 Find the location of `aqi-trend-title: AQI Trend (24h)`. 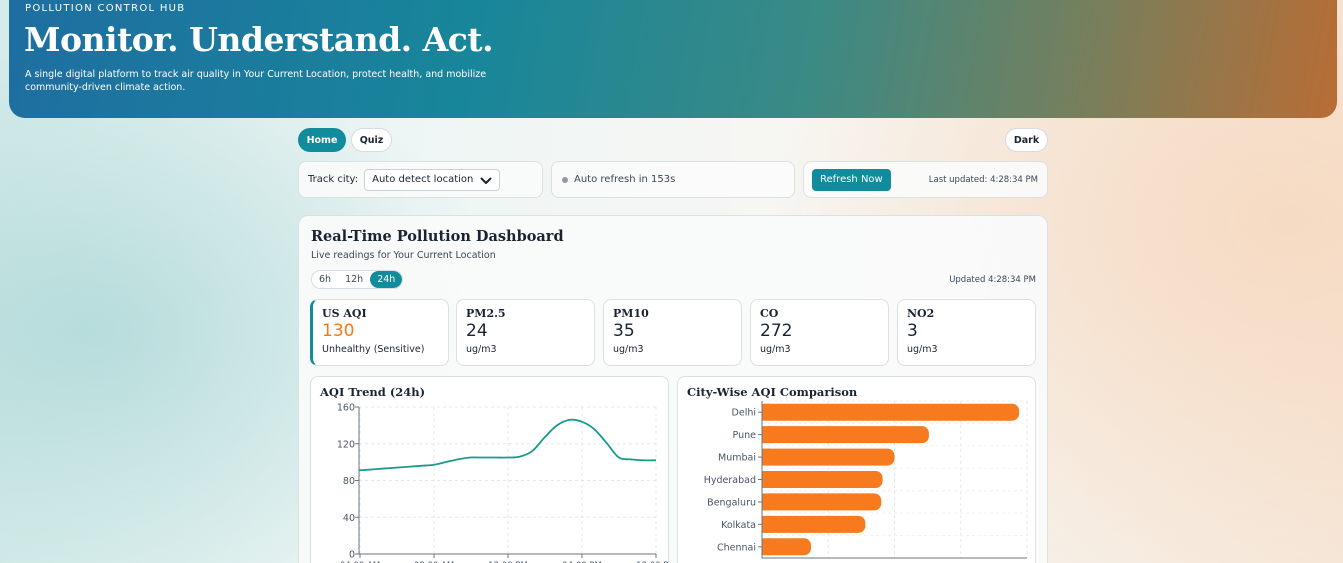

aqi-trend-title: AQI Trend (24h) is located at coordinates (373, 392).